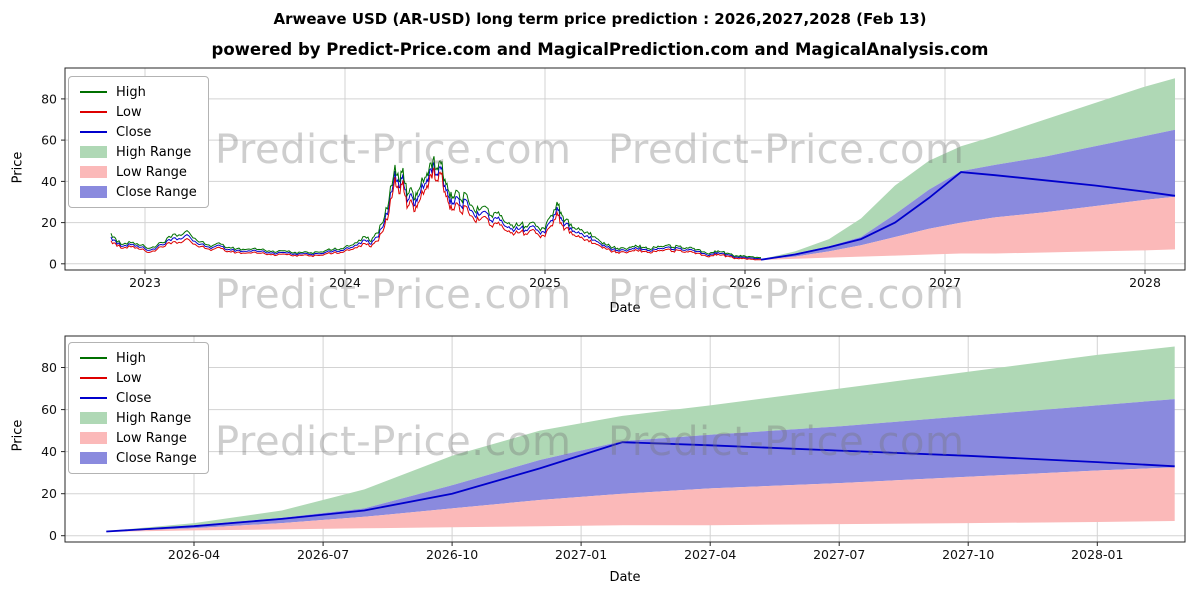  What do you see at coordinates (625, 577) in the screenshot?
I see `x-axis-label-bottom: Date` at bounding box center [625, 577].